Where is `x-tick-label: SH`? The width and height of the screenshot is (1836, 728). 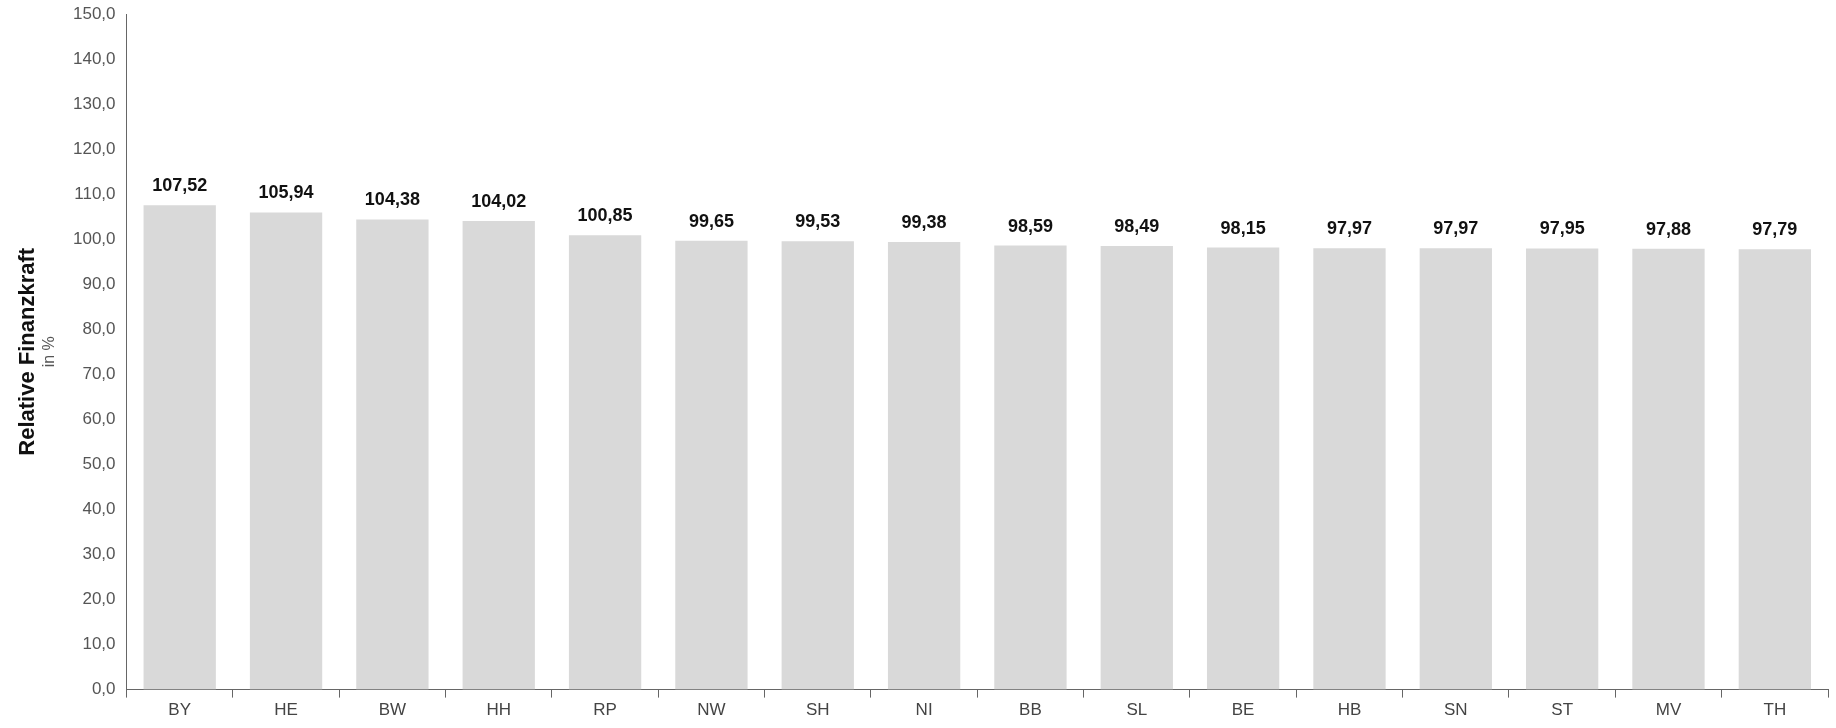
x-tick-label: SH is located at coordinates (817, 710).